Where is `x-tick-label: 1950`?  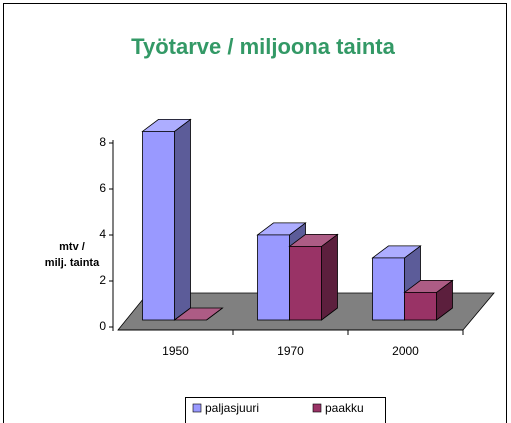
x-tick-label: 1950 is located at coordinates (175, 351).